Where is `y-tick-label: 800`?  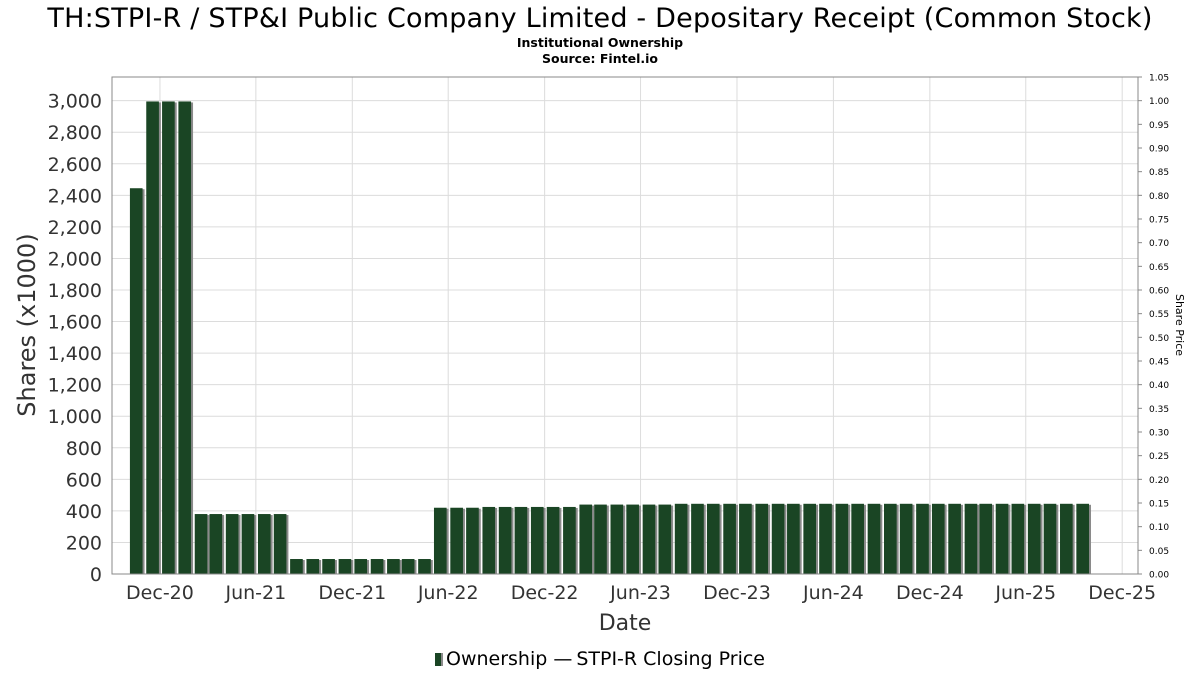
y-tick-label: 800 is located at coordinates (84, 449).